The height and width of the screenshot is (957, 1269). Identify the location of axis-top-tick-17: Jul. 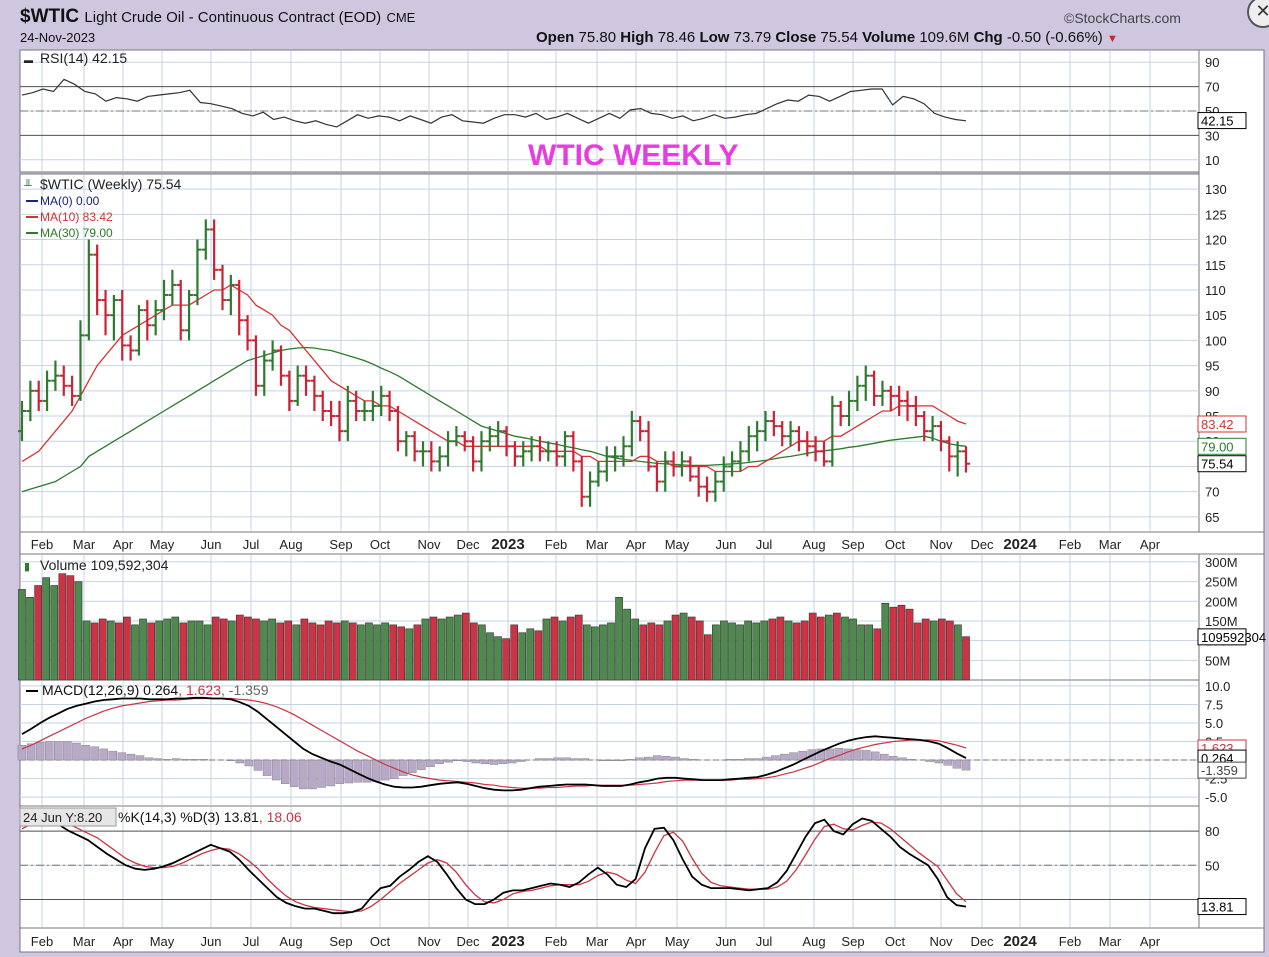
(764, 544).